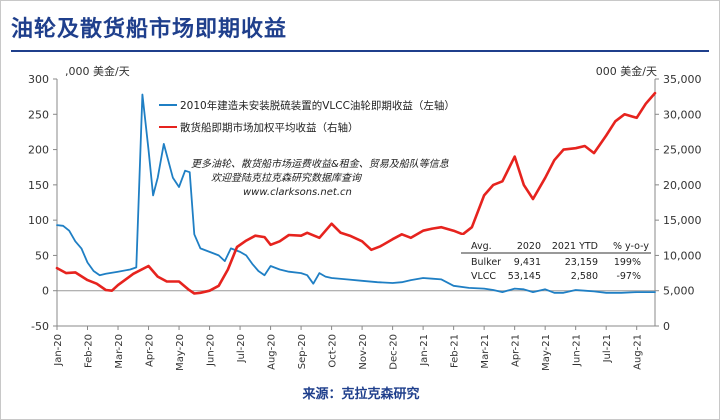  I want to click on x-tick-label: Aug-21, so click(638, 352).